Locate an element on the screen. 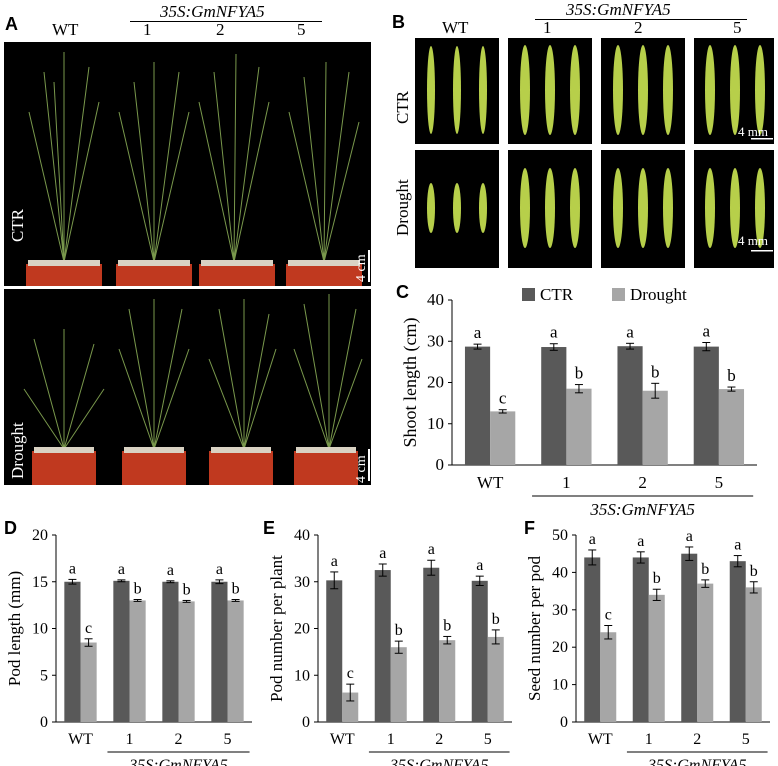  panel-a-ctr-scale-bar is located at coordinates (369, 266).